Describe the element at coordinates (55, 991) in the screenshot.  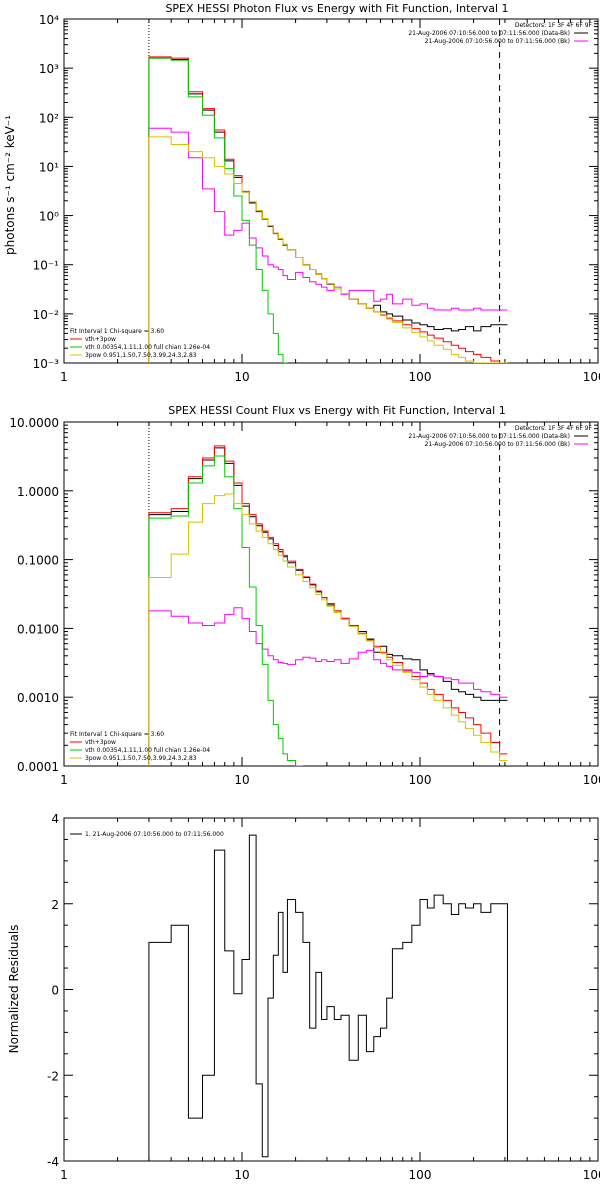
I see `residuals-y-tick-label: 0` at that location.